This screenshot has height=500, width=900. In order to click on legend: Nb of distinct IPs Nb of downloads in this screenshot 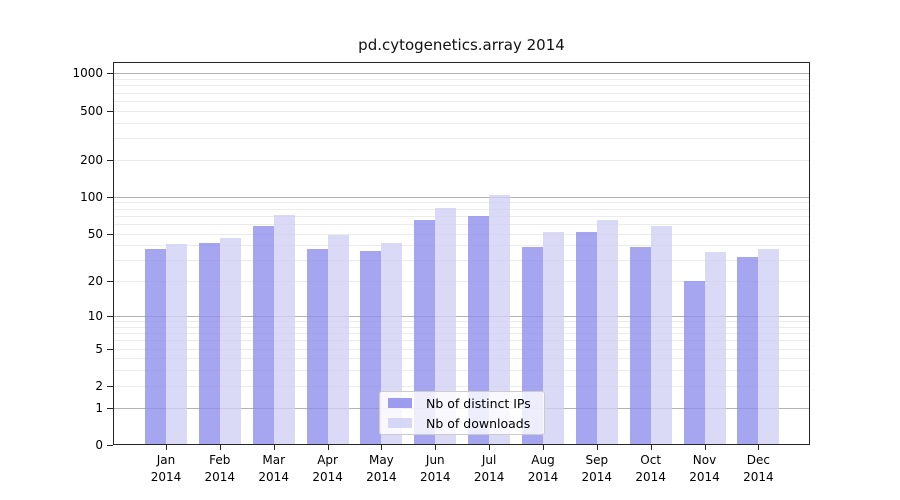, I will do `click(462, 413)`.